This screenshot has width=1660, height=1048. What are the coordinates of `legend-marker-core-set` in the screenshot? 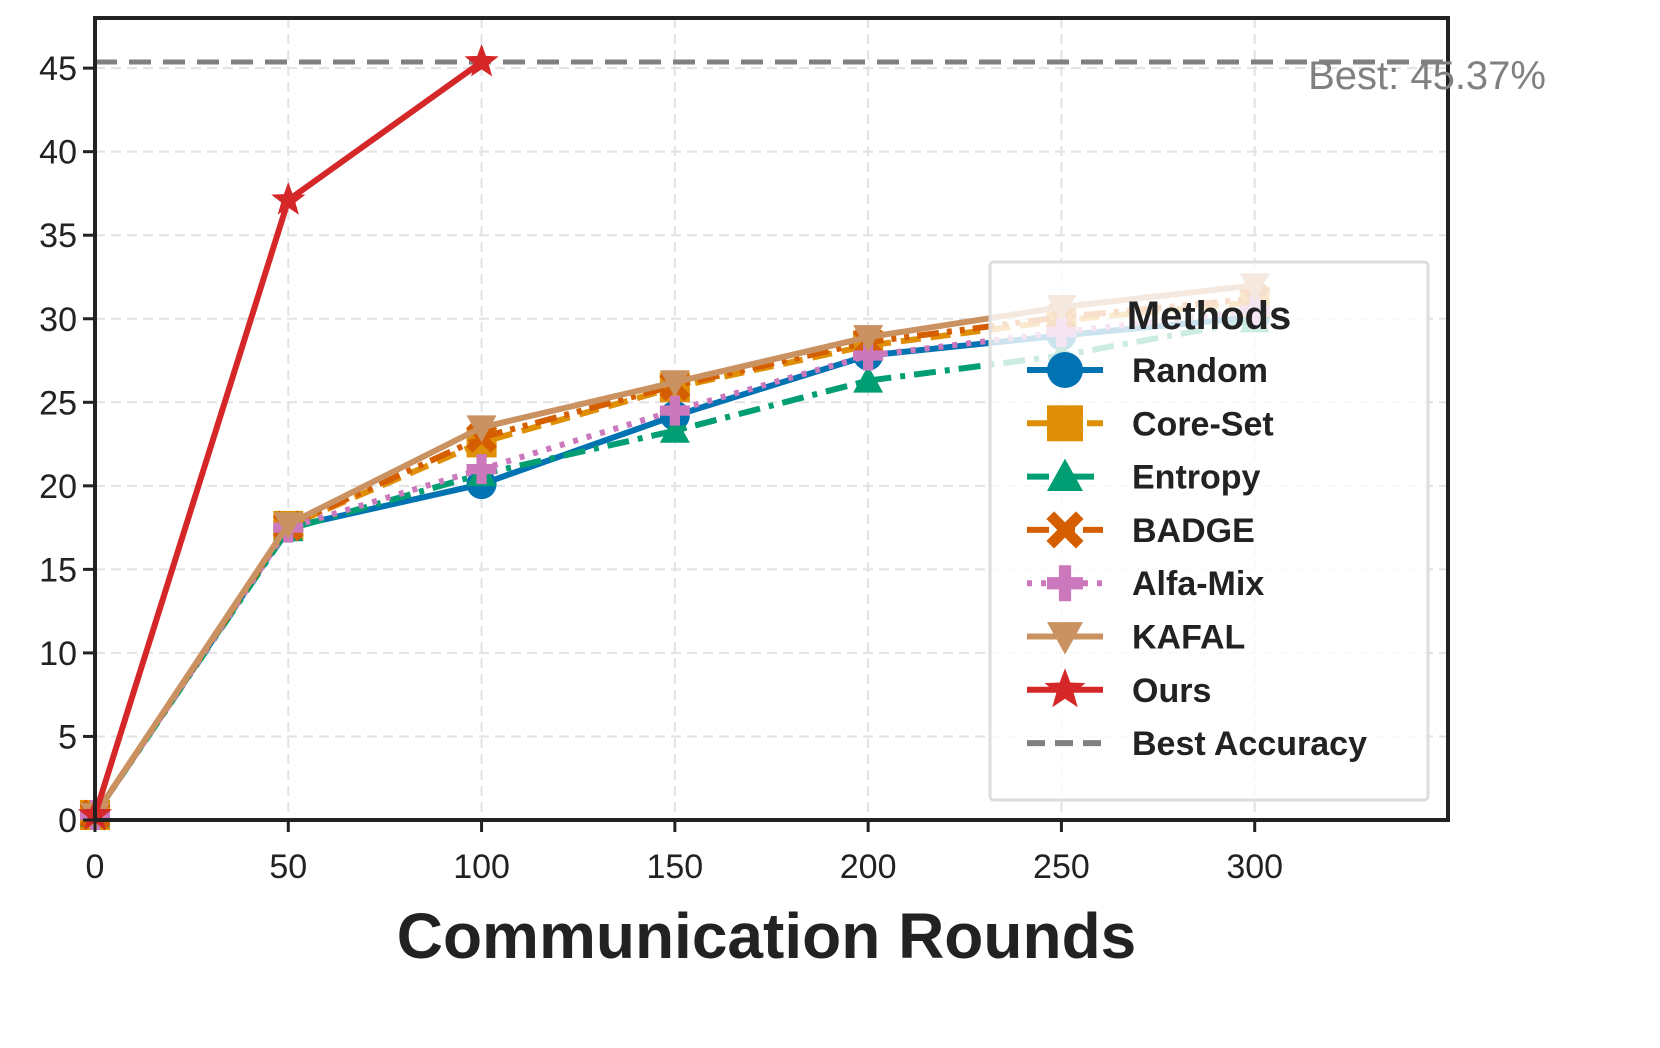 It's located at (1065, 423).